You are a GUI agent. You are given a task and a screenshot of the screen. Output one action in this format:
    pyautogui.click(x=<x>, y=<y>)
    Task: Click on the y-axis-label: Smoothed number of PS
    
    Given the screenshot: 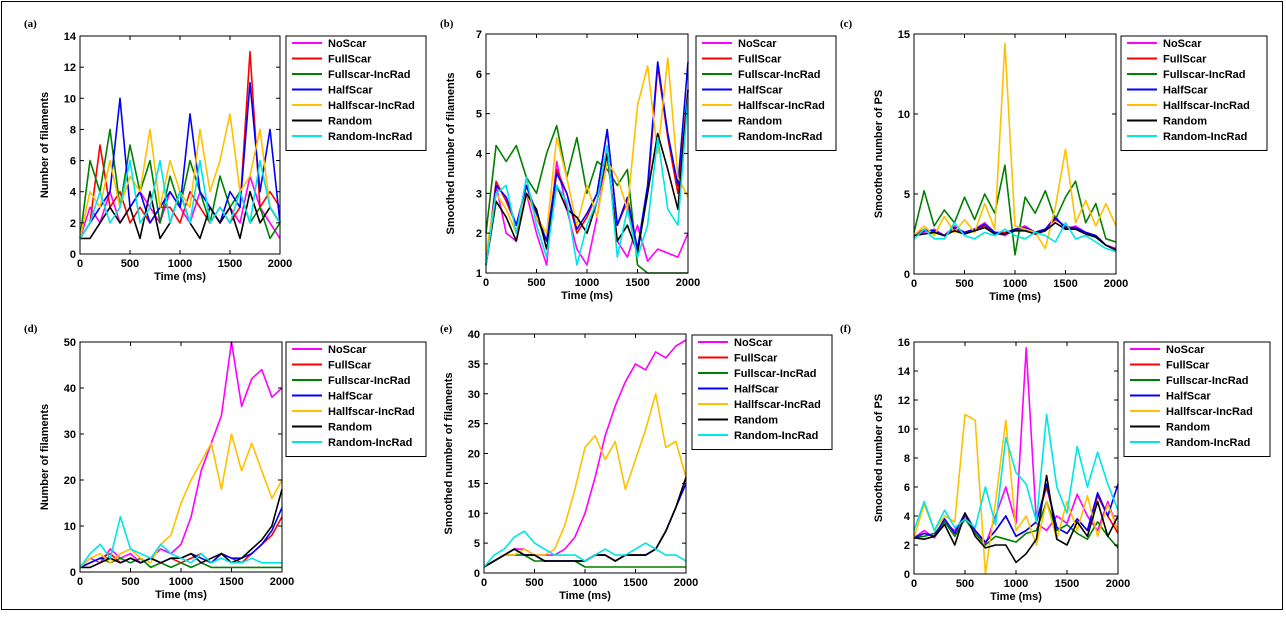 What is the action you would take?
    pyautogui.click(x=879, y=458)
    